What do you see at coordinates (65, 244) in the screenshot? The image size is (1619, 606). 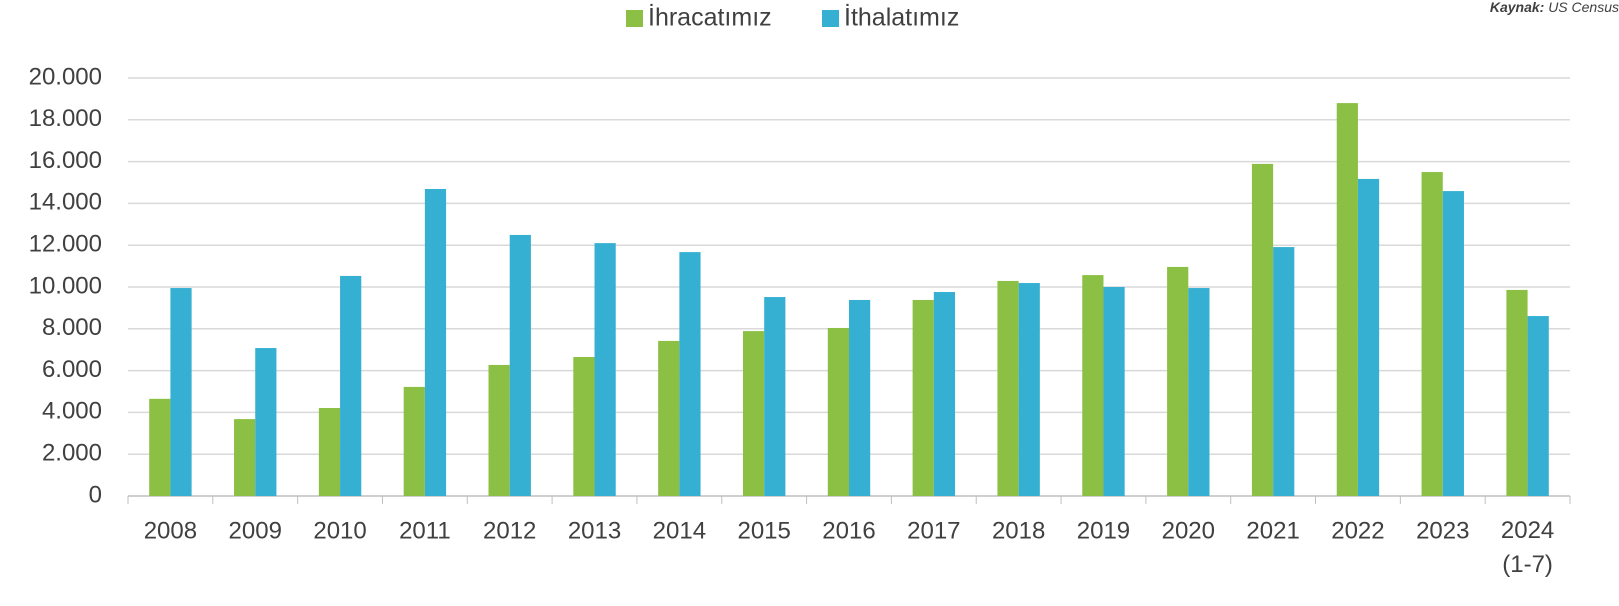 I see `y-tick-label: 12.000` at bounding box center [65, 244].